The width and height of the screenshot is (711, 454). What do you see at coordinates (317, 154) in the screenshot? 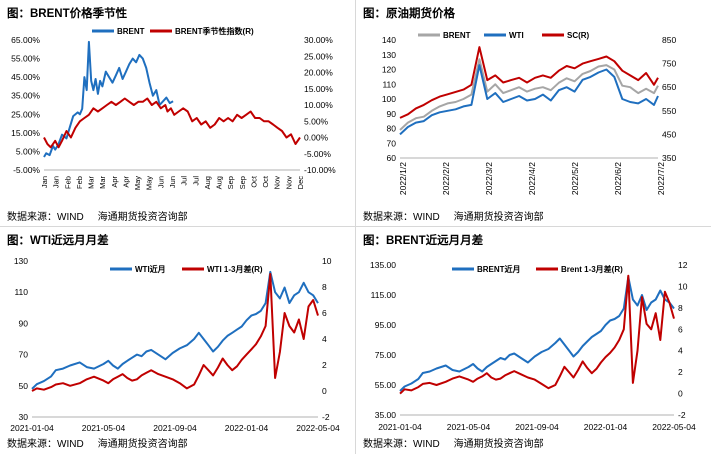
I see `y-tick-label-right: -5.00%` at bounding box center [317, 154].